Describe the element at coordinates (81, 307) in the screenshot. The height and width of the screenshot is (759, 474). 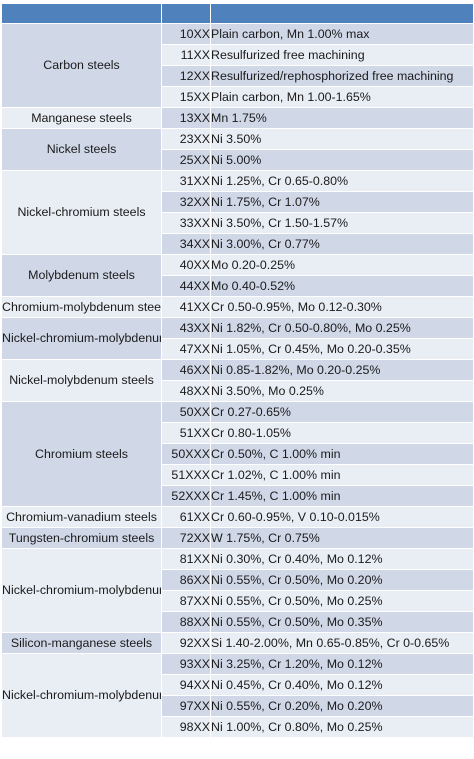
I see `steel-group-name: Chromium-molybdenum steels` at that location.